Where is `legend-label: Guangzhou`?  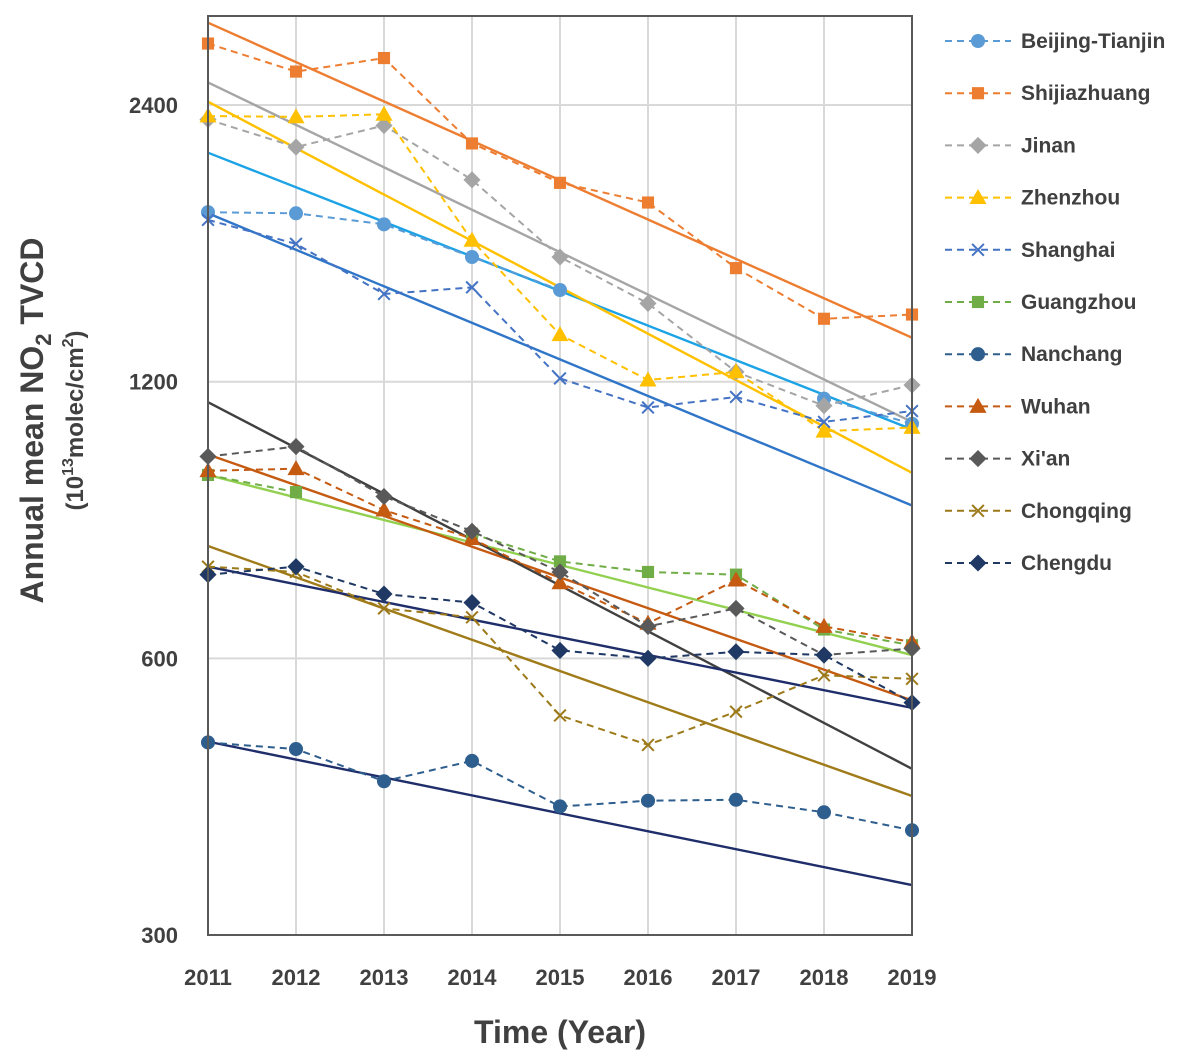 legend-label: Guangzhou is located at coordinates (1078, 302).